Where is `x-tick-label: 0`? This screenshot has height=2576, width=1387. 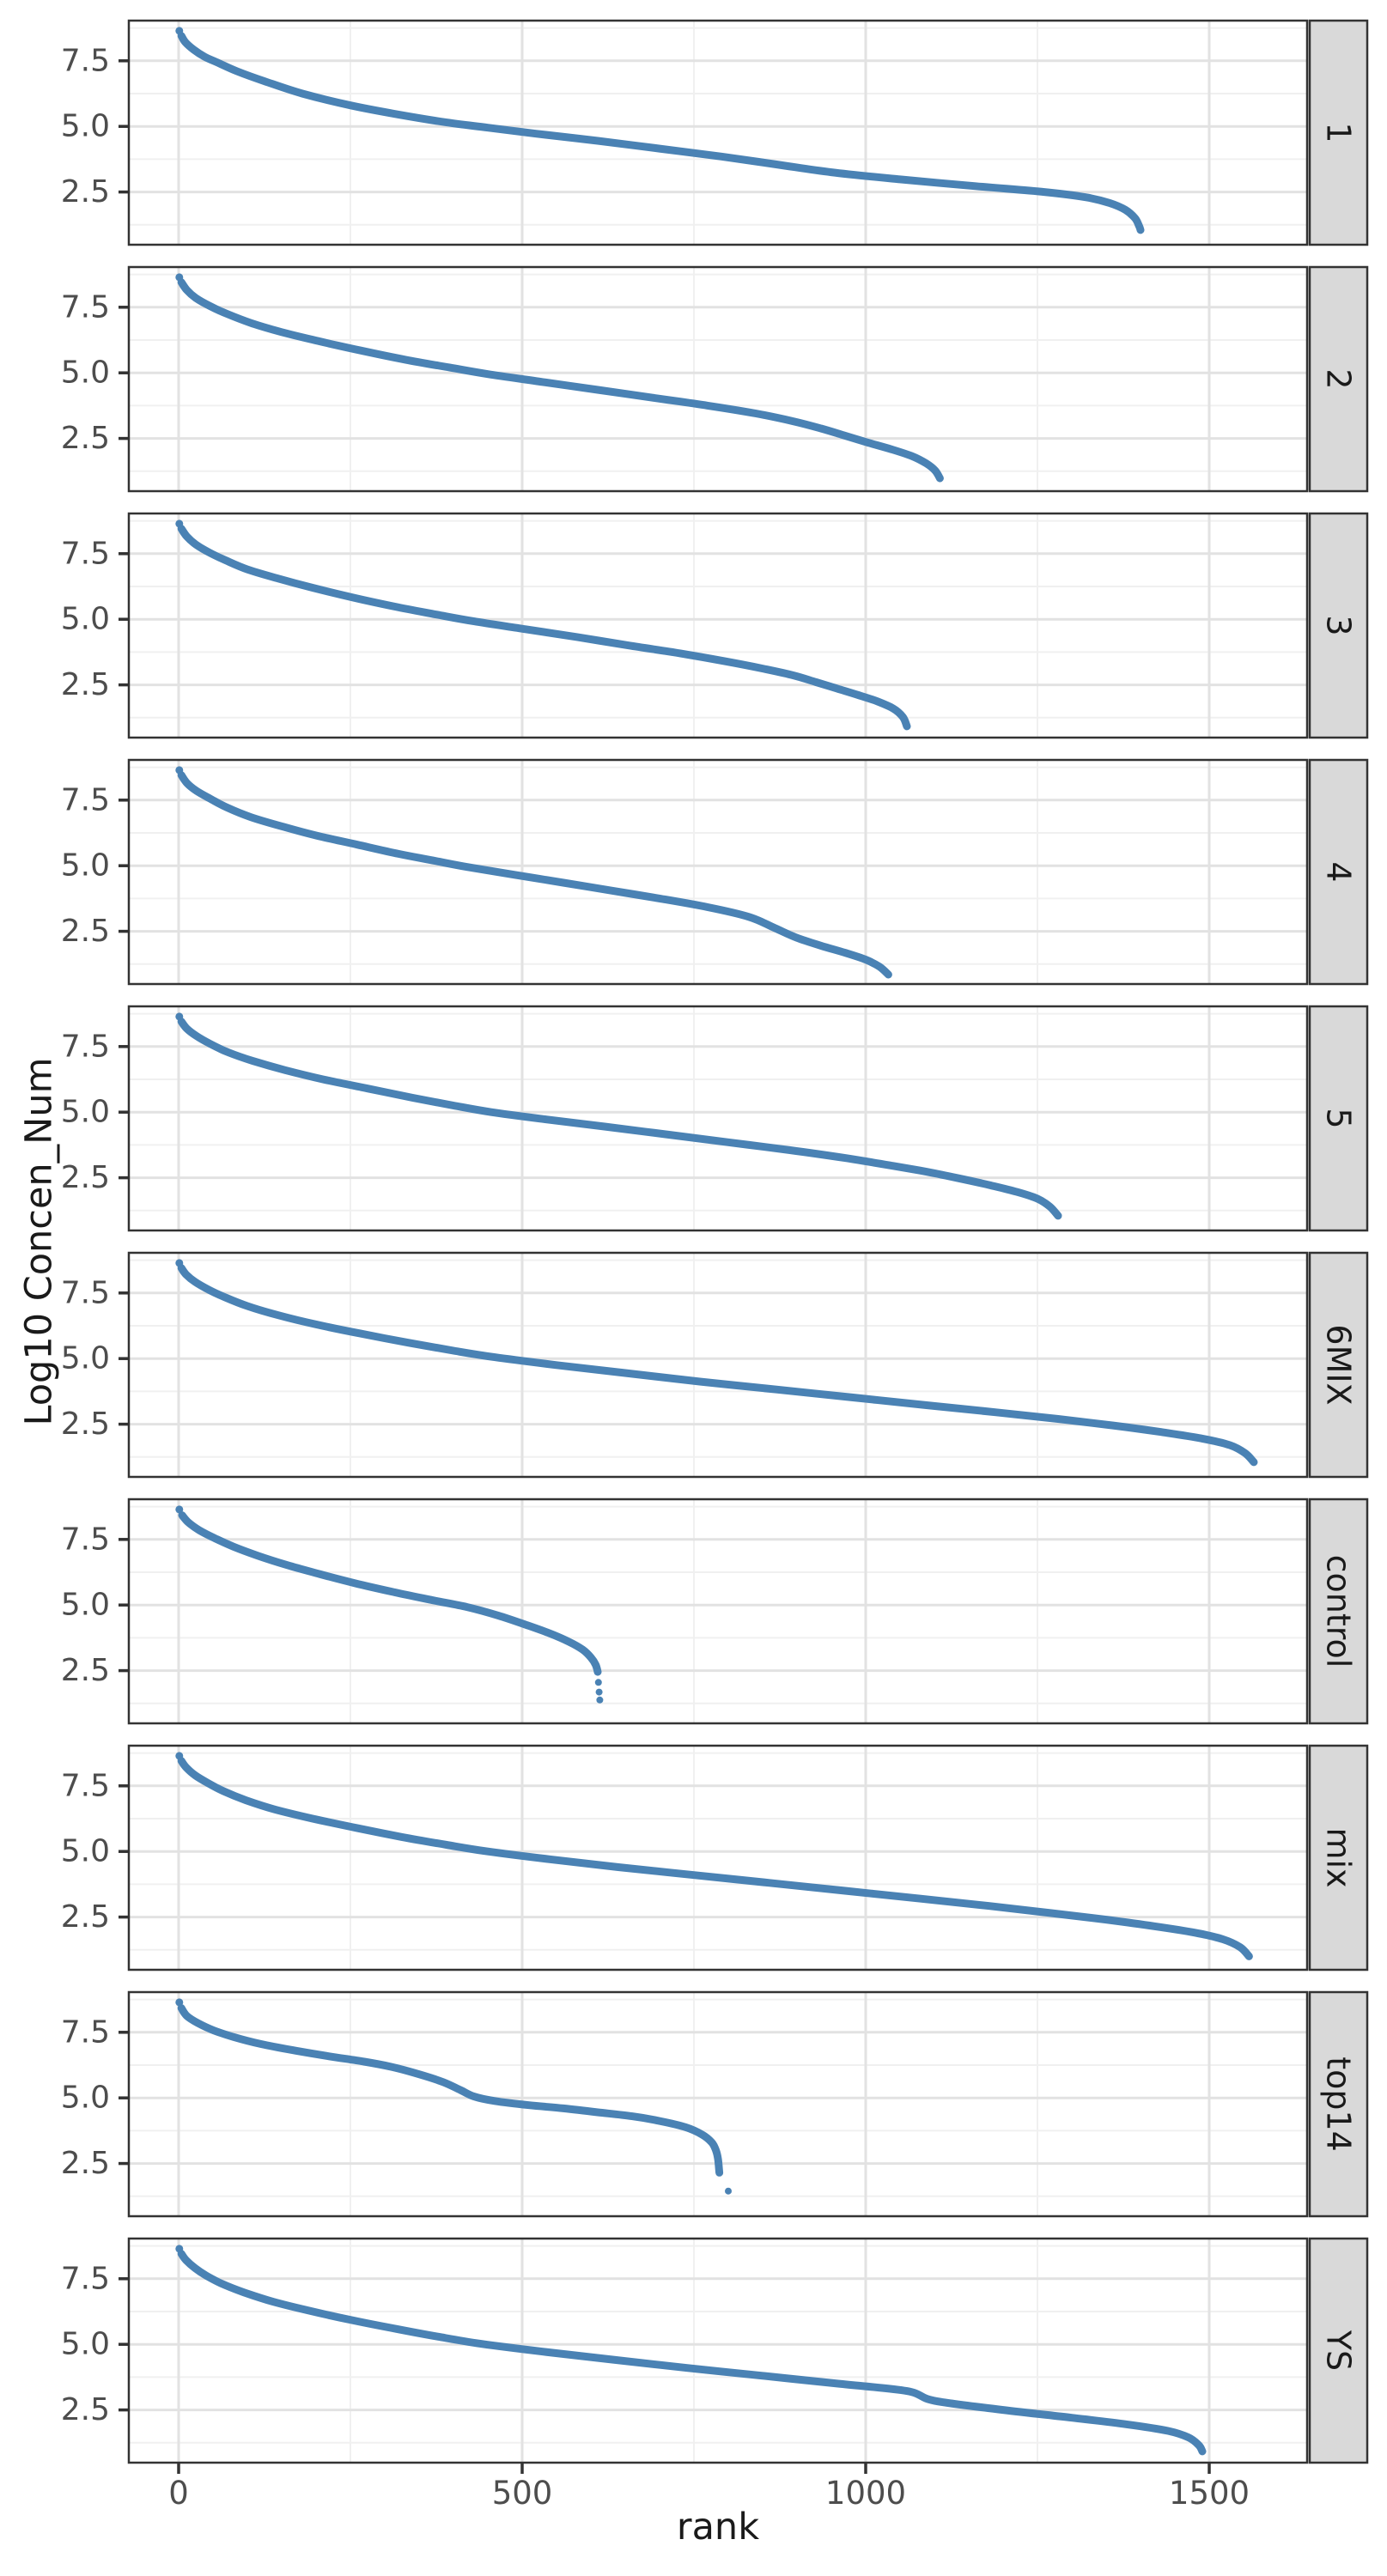
x-tick-label: 0 is located at coordinates (178, 2493).